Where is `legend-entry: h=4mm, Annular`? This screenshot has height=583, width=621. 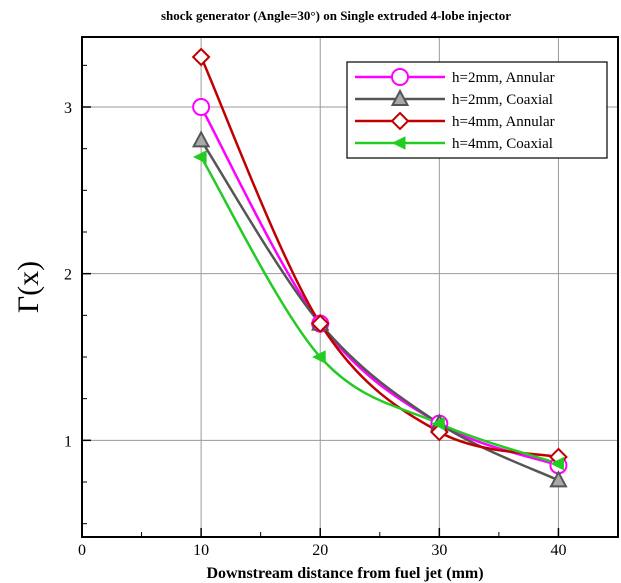
legend-entry: h=4mm, Annular is located at coordinates (503, 122).